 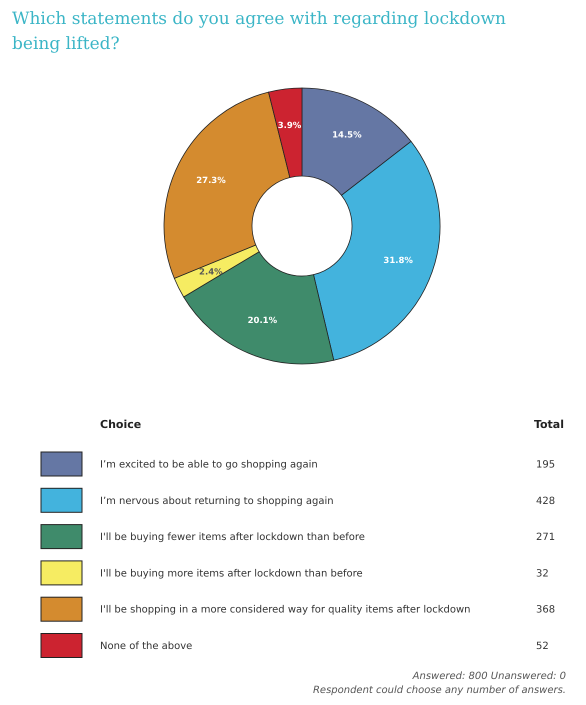 I want to click on data-label: 271, so click(x=546, y=538).